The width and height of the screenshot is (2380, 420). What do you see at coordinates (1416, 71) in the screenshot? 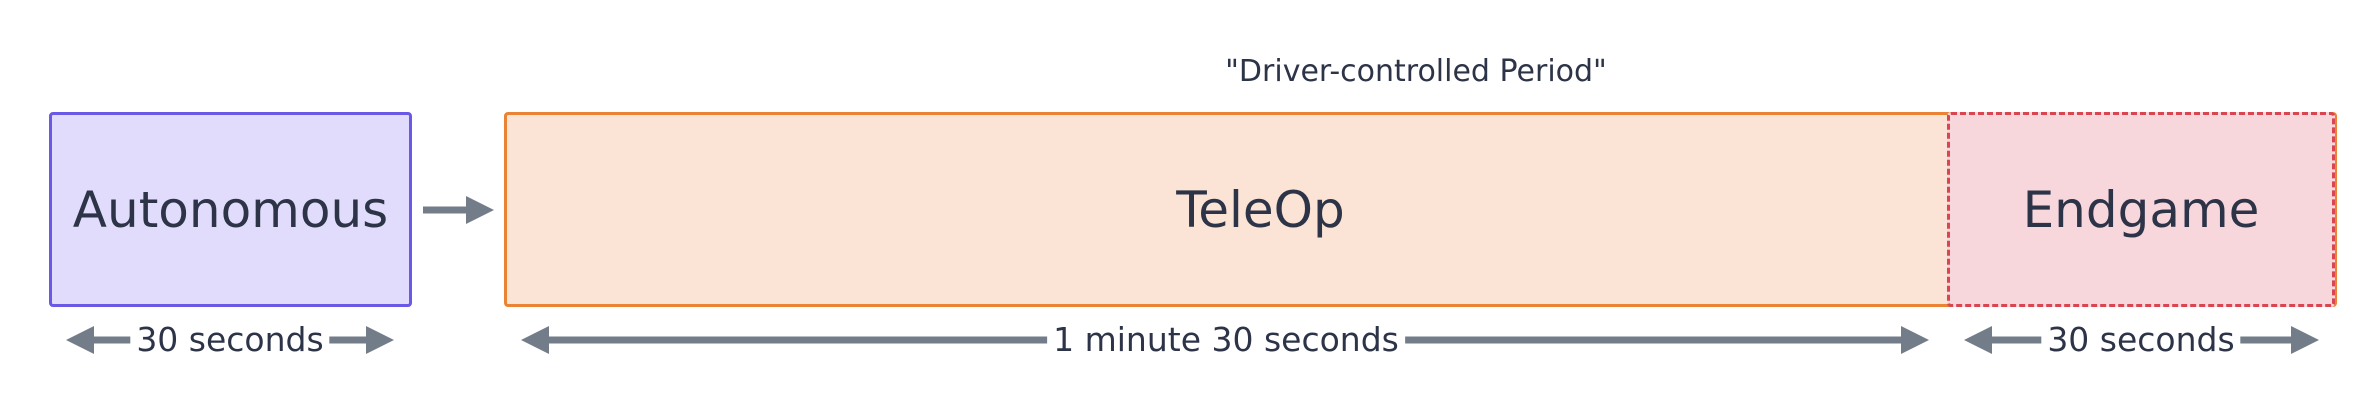
I see `driver-controlled-caption: "Driver-controlled Period"` at bounding box center [1416, 71].